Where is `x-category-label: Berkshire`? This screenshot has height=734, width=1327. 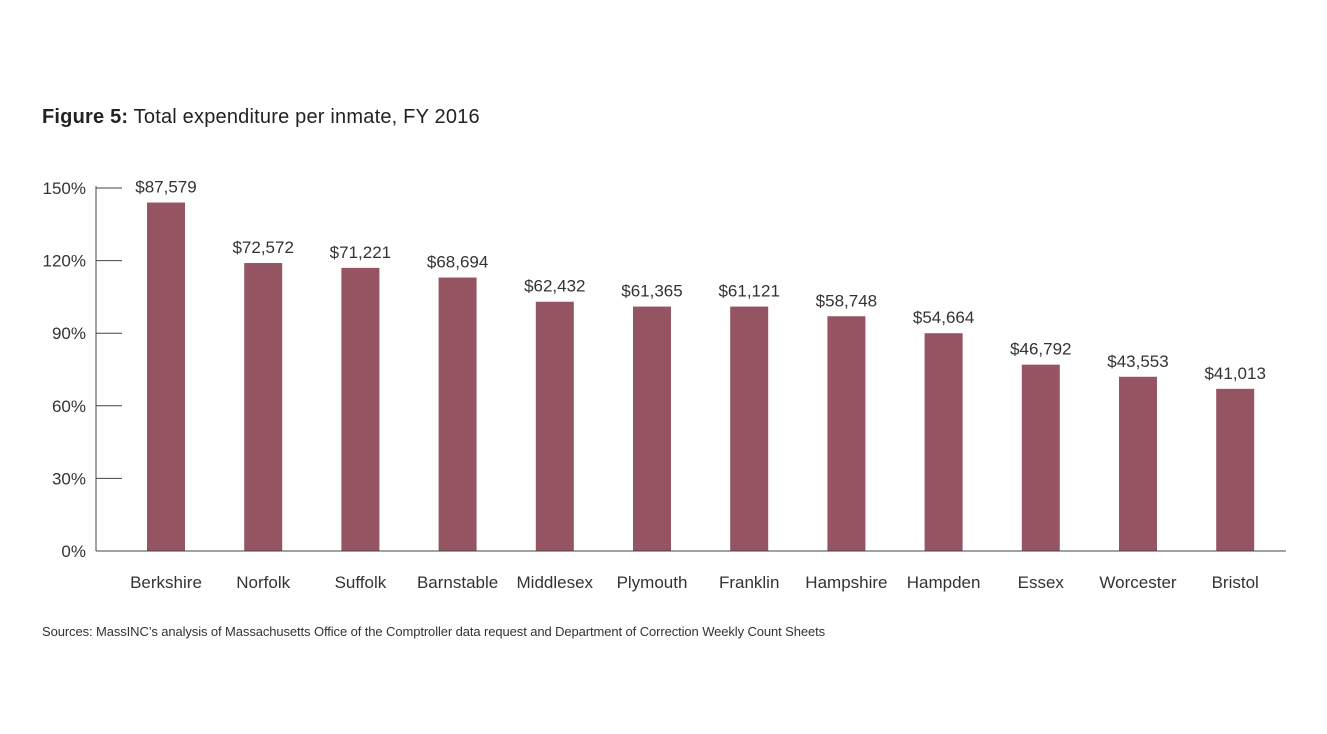 x-category-label: Berkshire is located at coordinates (166, 582).